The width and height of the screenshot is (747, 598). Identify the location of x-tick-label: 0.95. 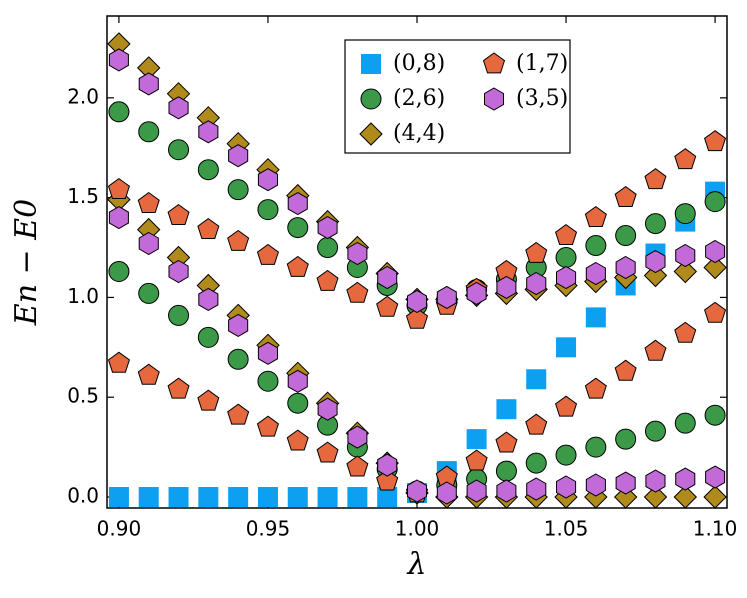
(268, 529).